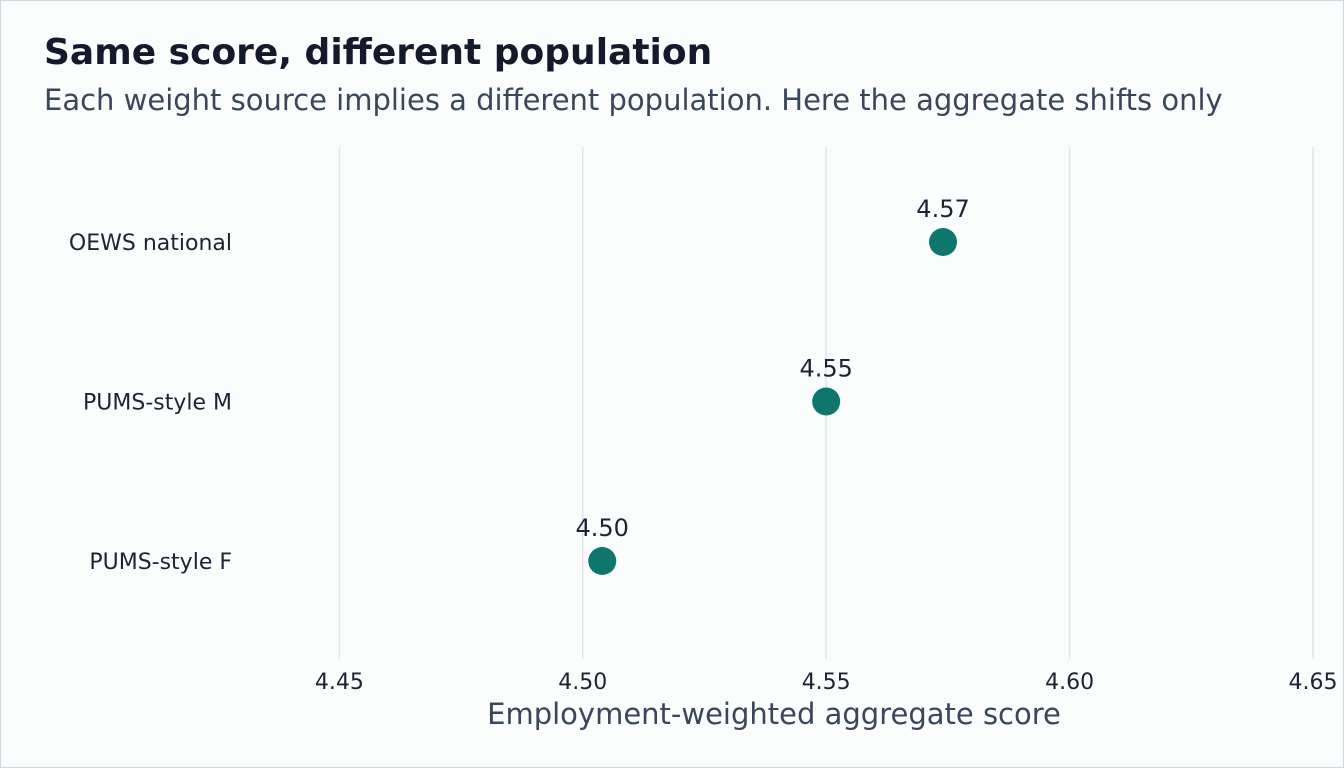 The width and height of the screenshot is (1344, 768). I want to click on data-label: 4.50, so click(602, 528).